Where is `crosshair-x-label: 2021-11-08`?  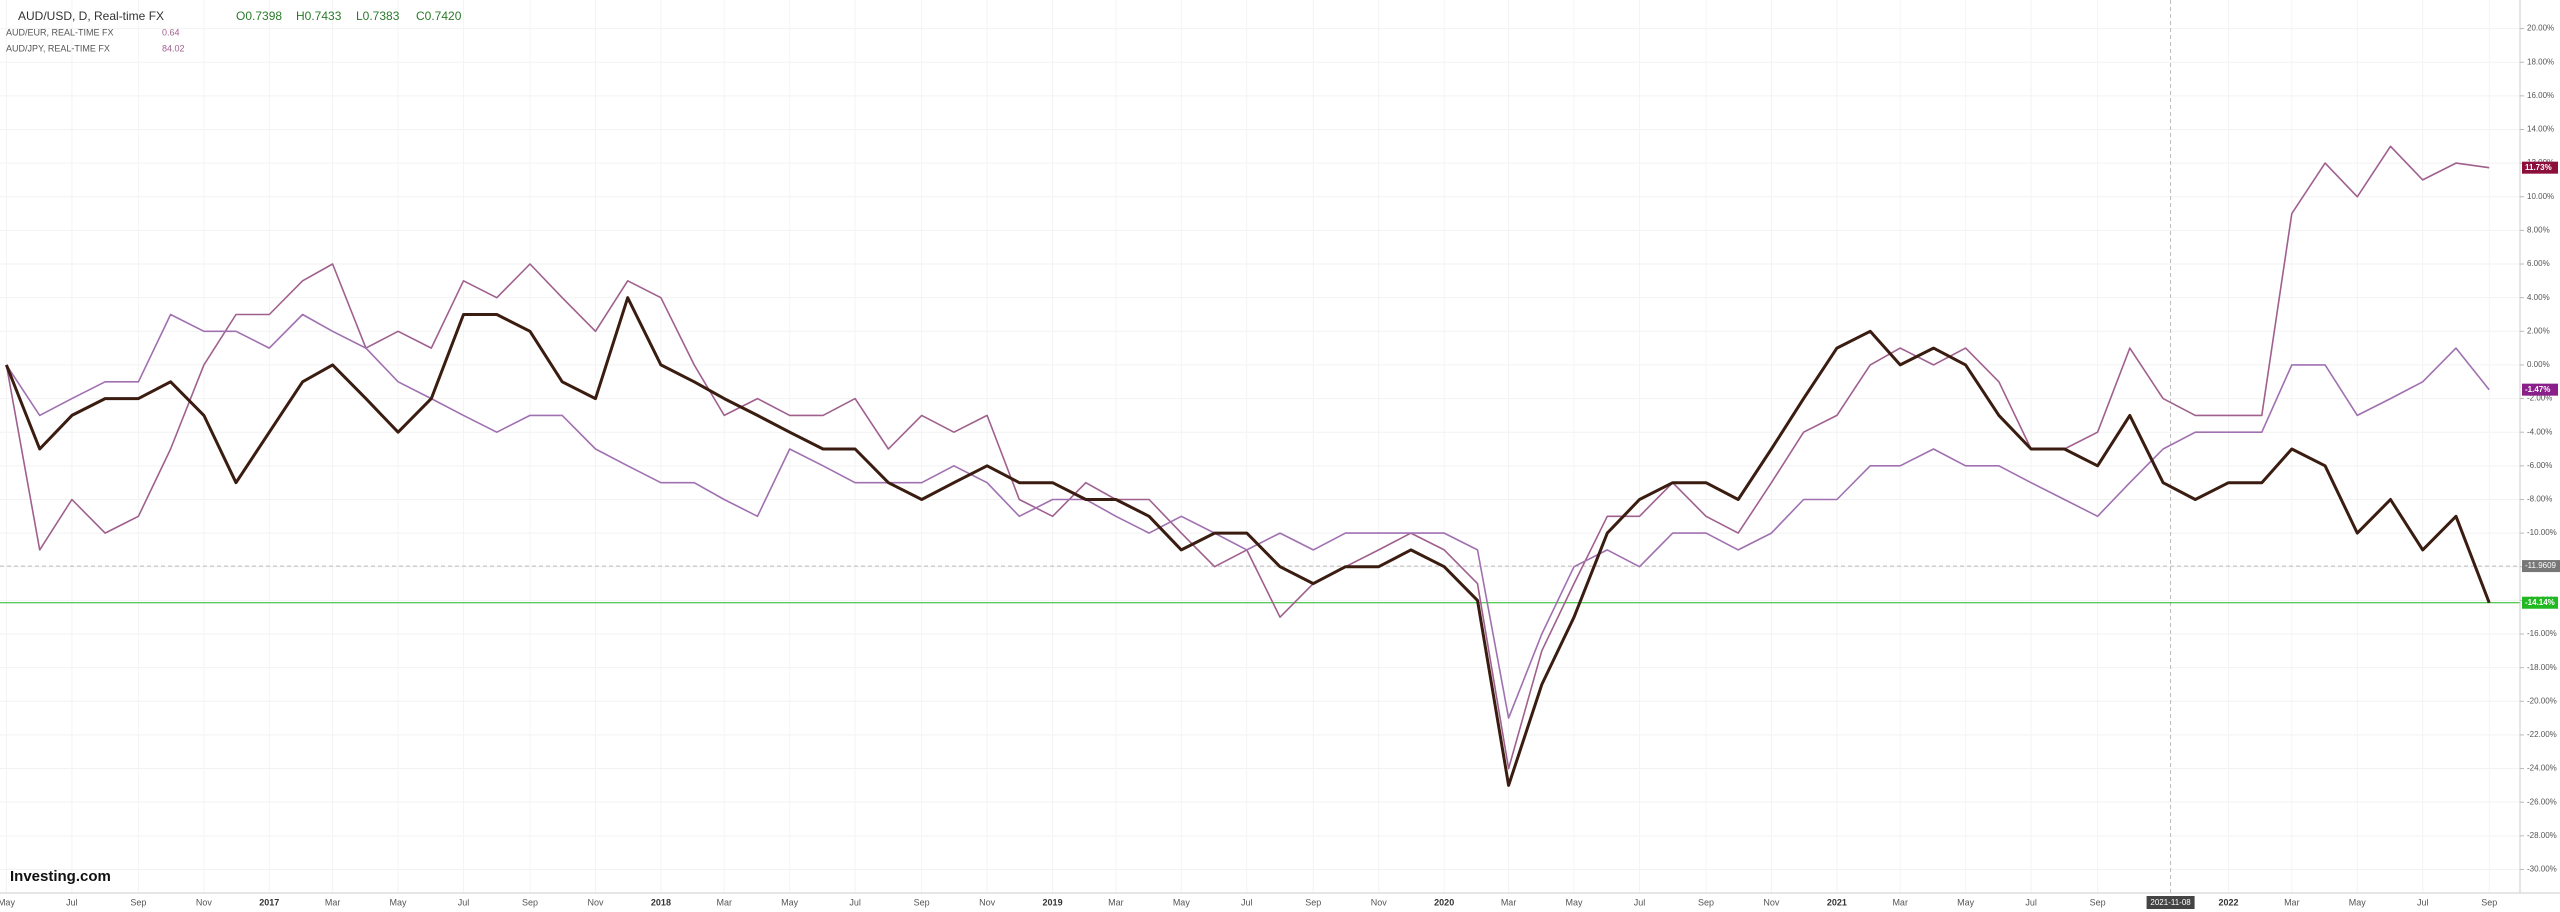
crosshair-x-label: 2021-11-08 is located at coordinates (2170, 902).